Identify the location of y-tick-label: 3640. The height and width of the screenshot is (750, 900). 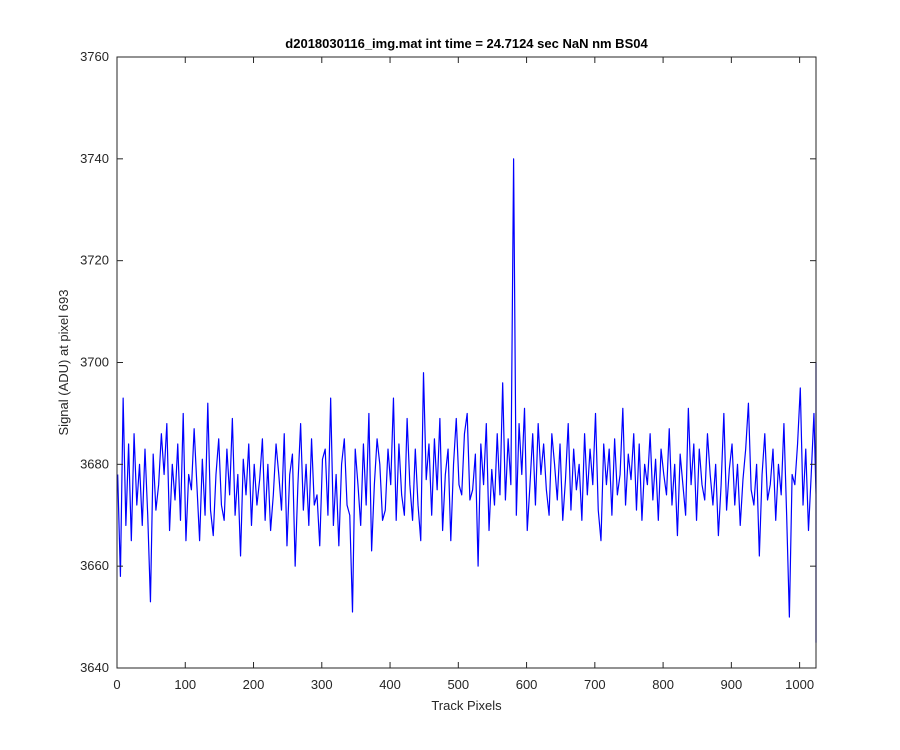
(94, 667).